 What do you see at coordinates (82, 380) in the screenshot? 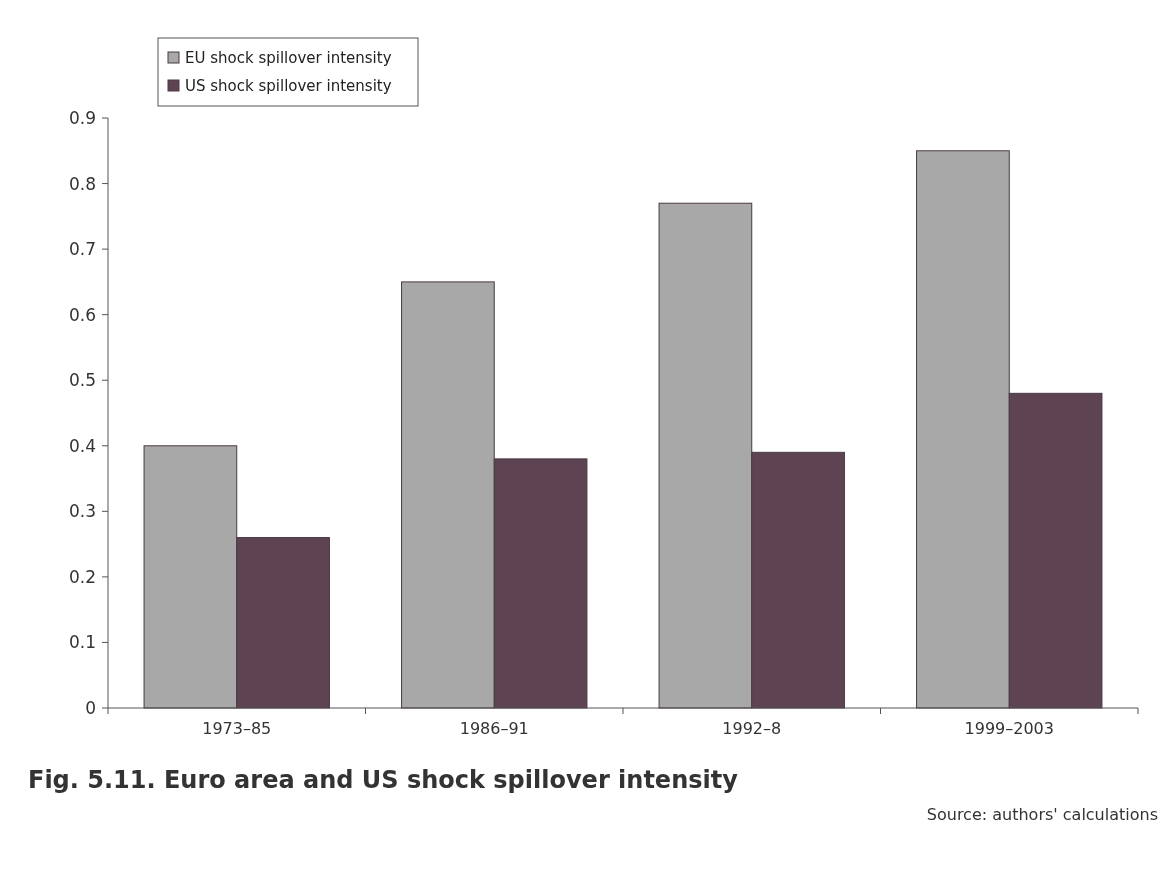
I see `y-tick-label: 0.5` at bounding box center [82, 380].